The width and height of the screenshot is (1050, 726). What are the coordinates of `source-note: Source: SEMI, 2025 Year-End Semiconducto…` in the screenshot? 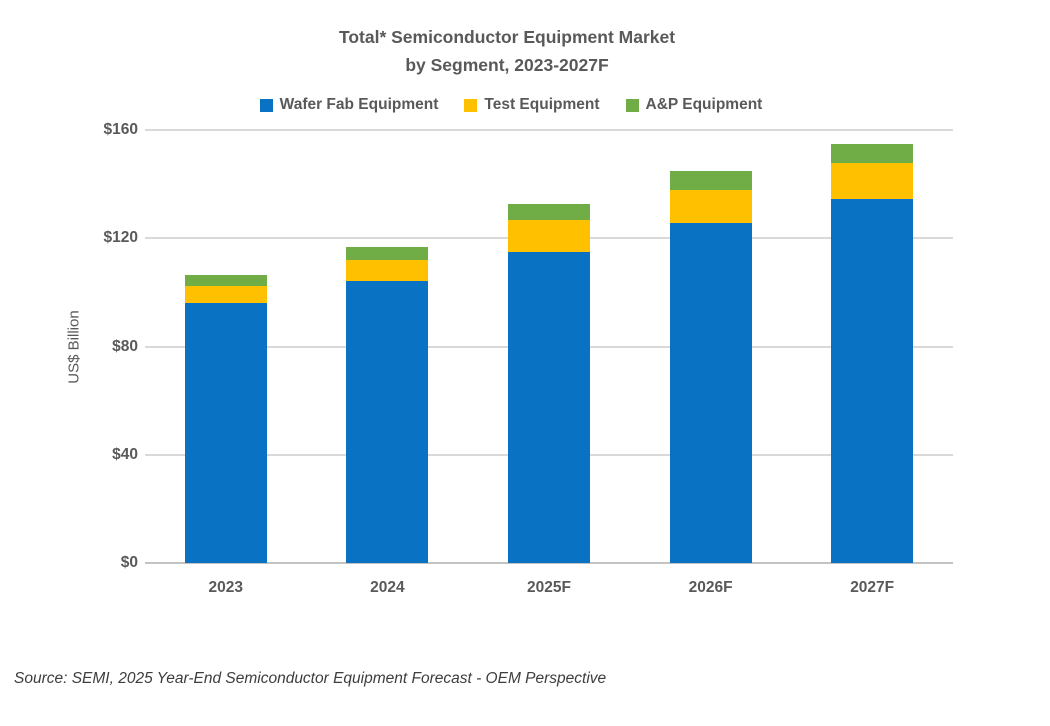 It's located at (310, 678).